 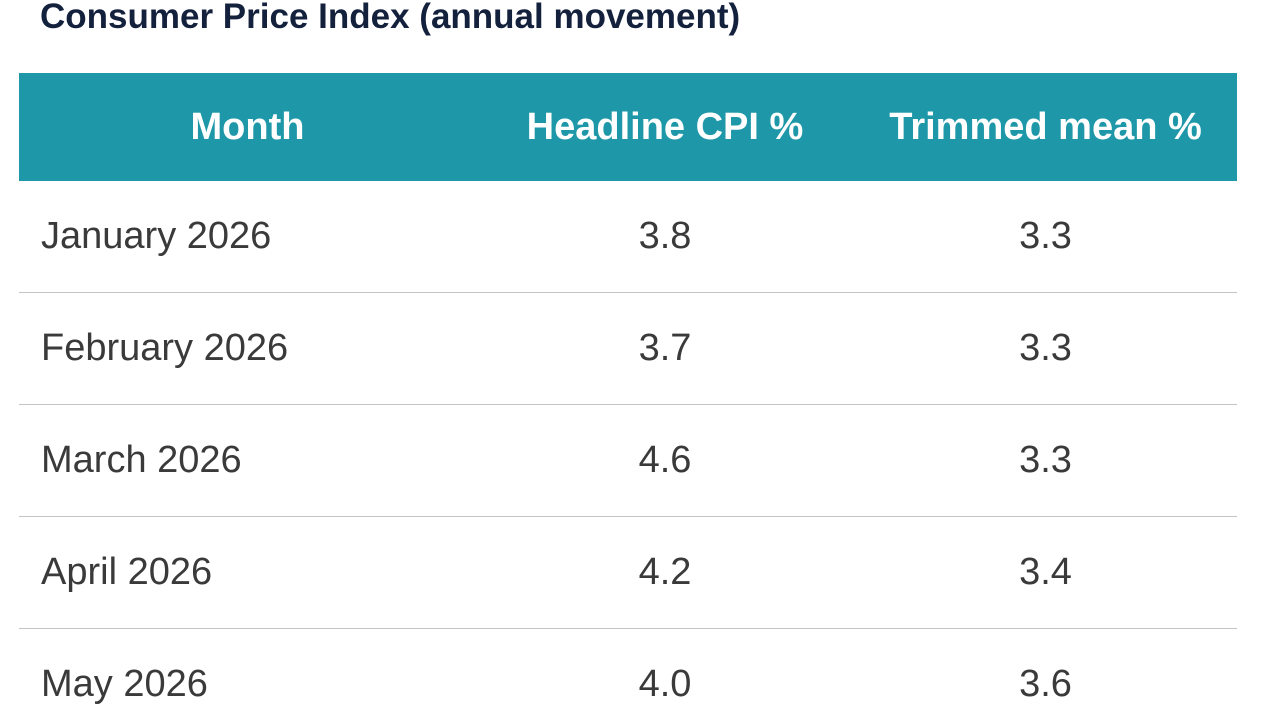 I want to click on table-row: January 2026 3.8 3.3, so click(x=628, y=237).